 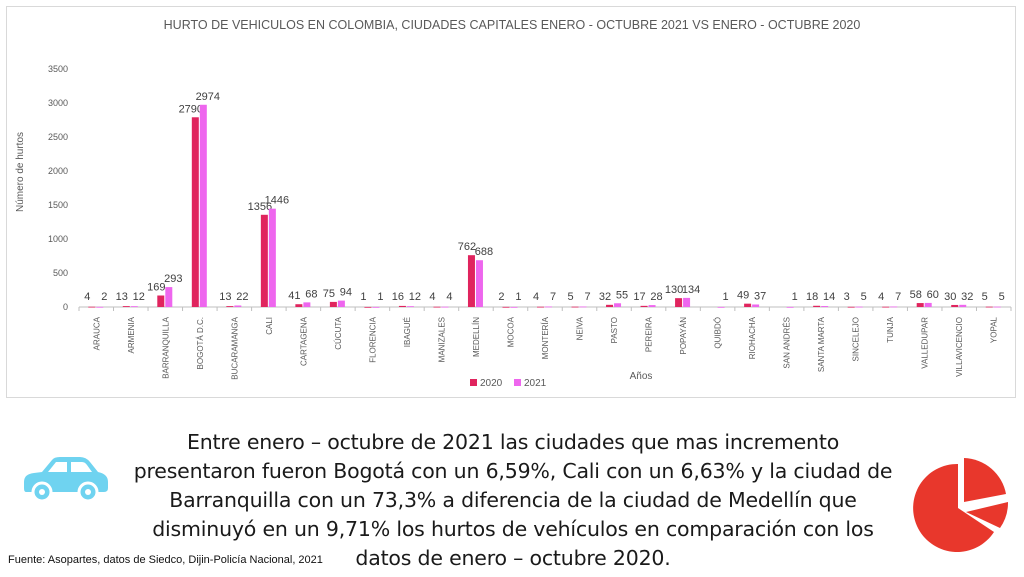 I want to click on data-label: 37, so click(x=760, y=296).